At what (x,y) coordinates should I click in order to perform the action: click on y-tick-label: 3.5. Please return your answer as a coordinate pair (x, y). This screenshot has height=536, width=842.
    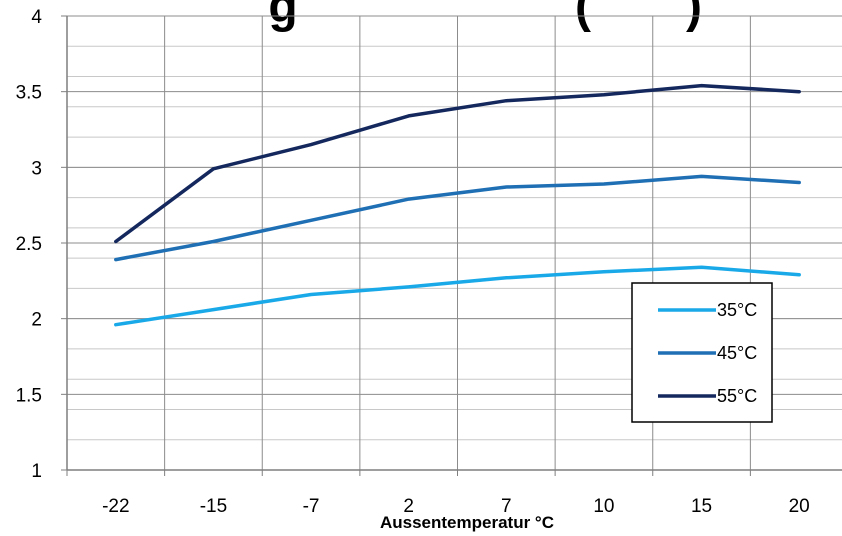
    Looking at the image, I should click on (29, 93).